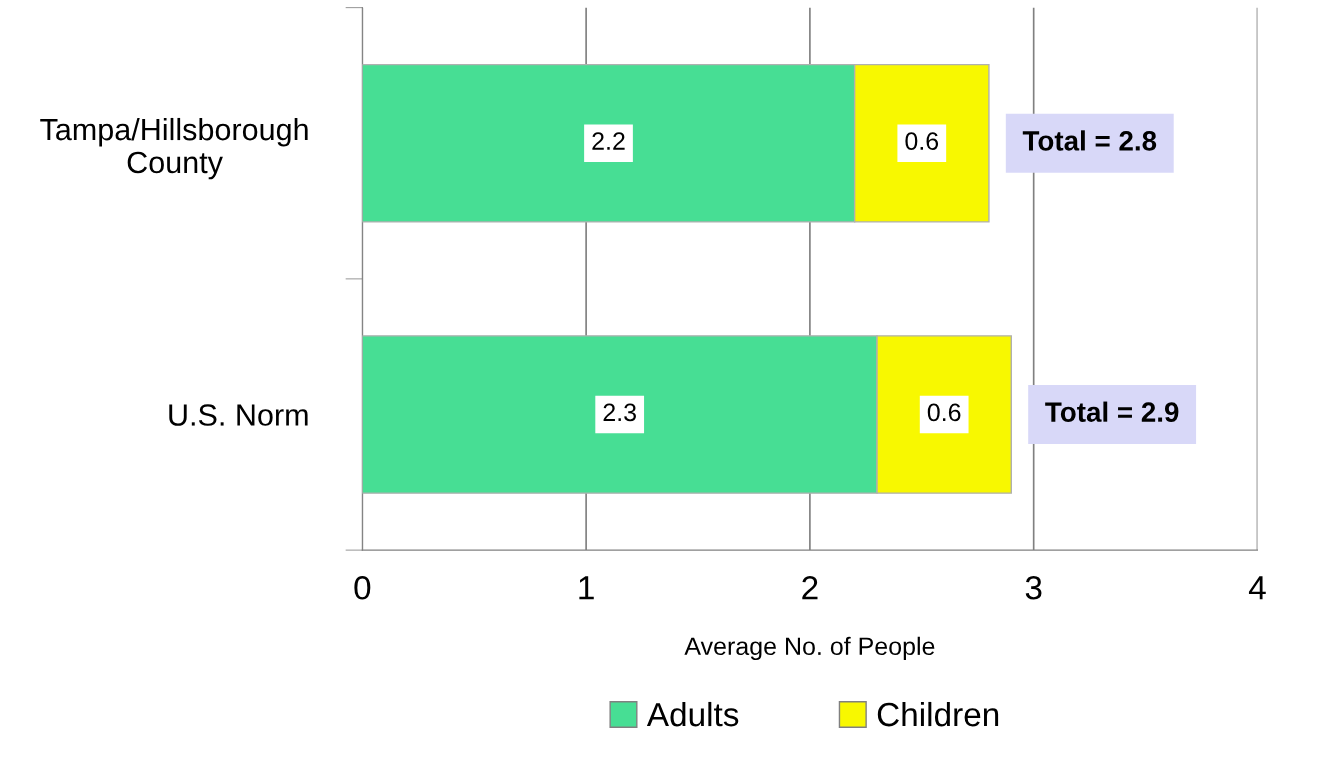  I want to click on x-tick-label: 0, so click(362, 588).